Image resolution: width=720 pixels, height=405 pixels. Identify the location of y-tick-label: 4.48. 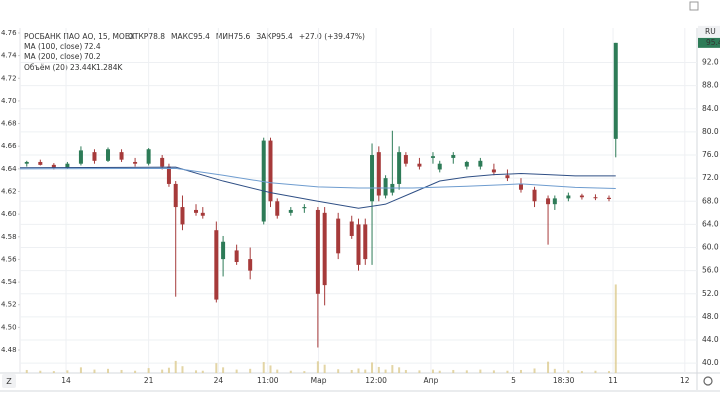
(9, 350).